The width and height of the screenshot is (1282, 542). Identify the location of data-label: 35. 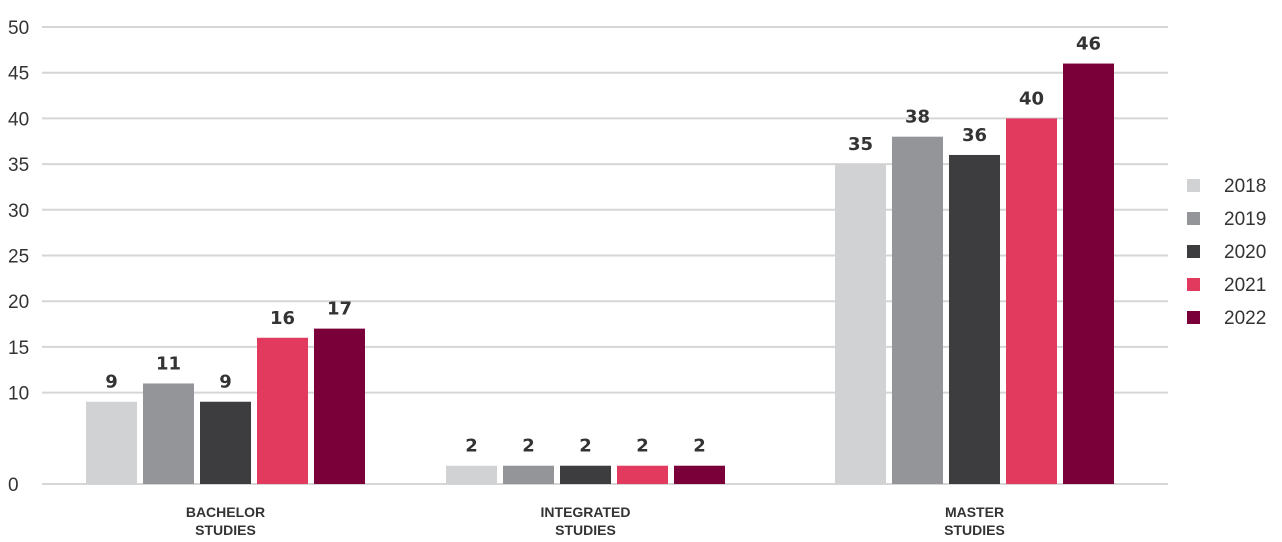
(860, 144).